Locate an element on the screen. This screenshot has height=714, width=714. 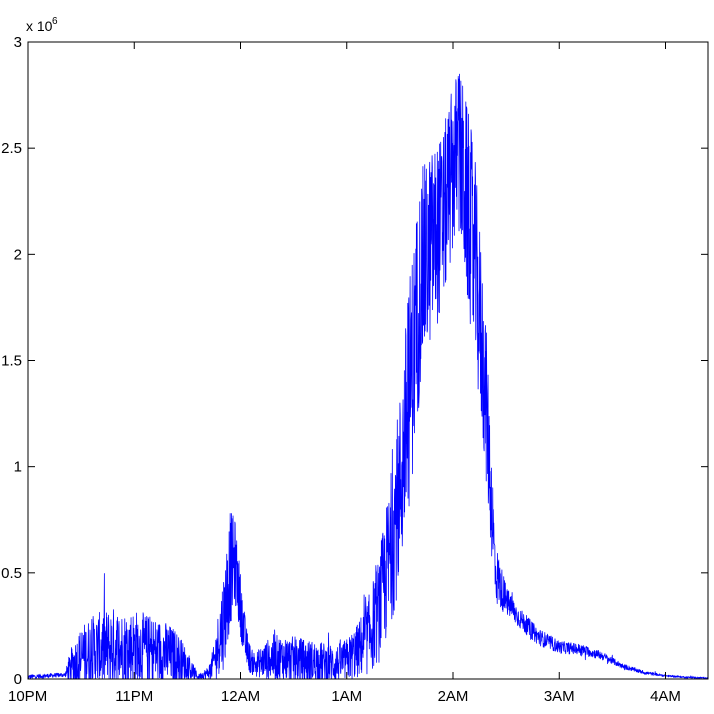
y-tick-label: 1.5 is located at coordinates (11, 361).